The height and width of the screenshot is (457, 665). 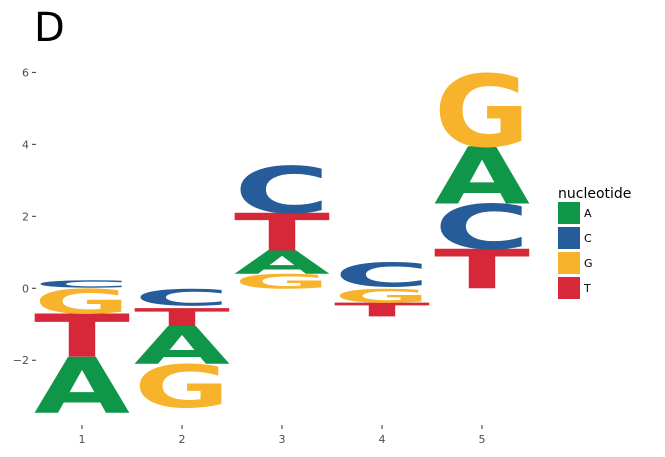 What do you see at coordinates (21, 360) in the screenshot?
I see `y-tick-label: −2` at bounding box center [21, 360].